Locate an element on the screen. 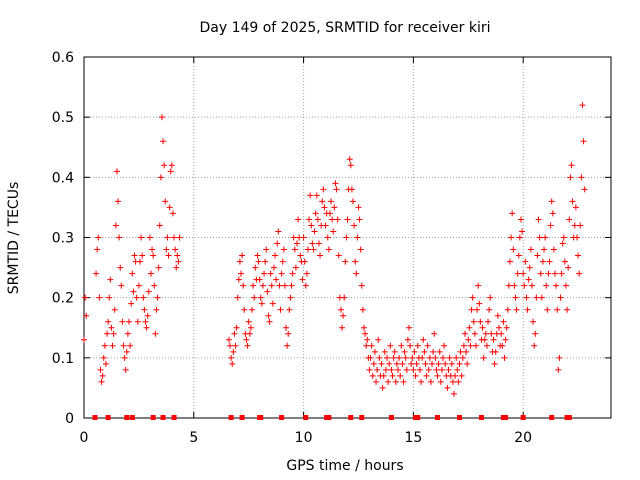 Image resolution: width=640 pixels, height=480 pixels. x-tick-label: 0 is located at coordinates (84, 438).